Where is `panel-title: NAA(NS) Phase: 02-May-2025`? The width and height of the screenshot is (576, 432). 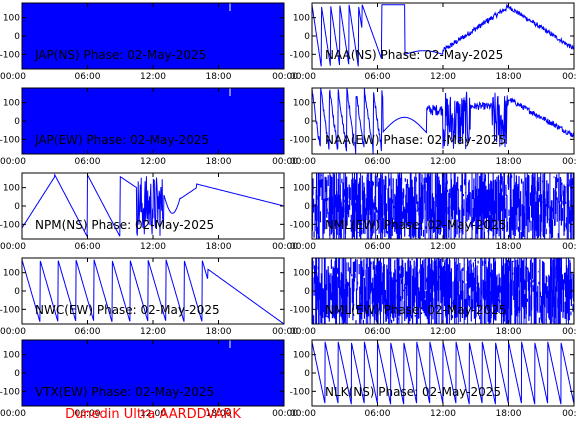 panel-title: NAA(NS) Phase: 02-May-2025 is located at coordinates (414, 55).